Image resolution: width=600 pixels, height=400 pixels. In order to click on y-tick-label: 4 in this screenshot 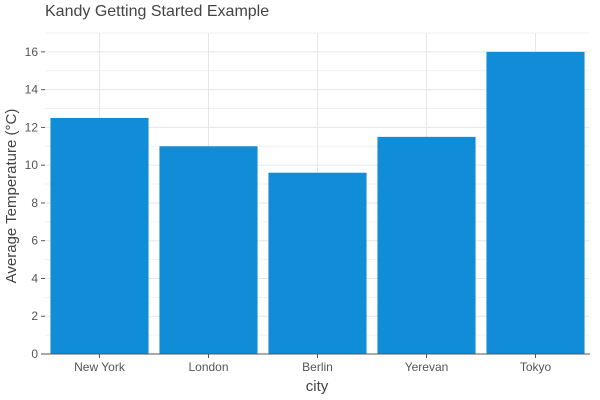, I will do `click(34, 278)`.